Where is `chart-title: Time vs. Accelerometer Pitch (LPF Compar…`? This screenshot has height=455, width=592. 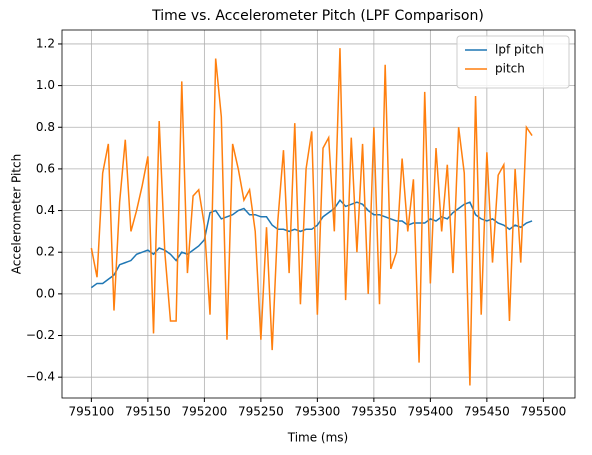
chart-title: Time vs. Accelerometer Pitch (LPF Compar… is located at coordinates (317, 16).